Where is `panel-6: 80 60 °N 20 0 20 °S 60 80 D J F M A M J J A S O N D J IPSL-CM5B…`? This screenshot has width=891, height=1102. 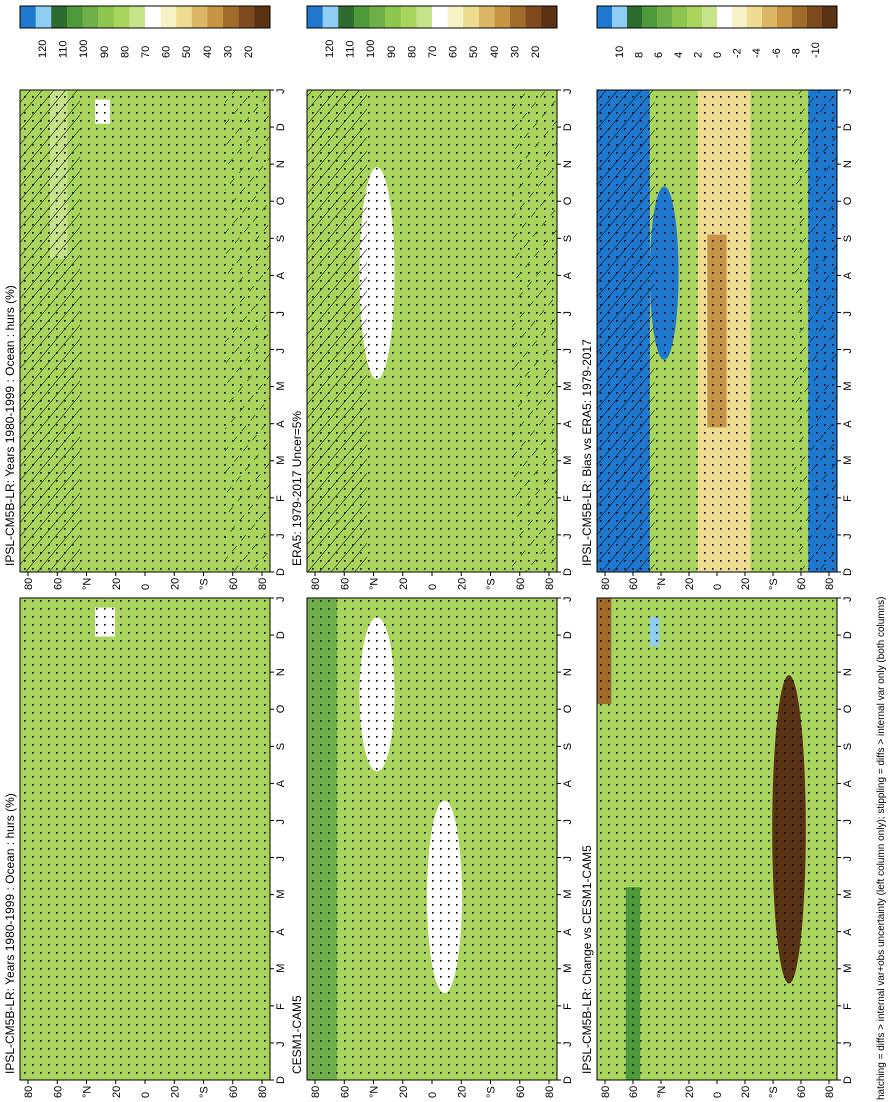 panel-6: 80 60 °N 20 0 20 °S 60 80 D J F M A M J J A S O N D J IPSL-CM5B… is located at coordinates (717, 848).